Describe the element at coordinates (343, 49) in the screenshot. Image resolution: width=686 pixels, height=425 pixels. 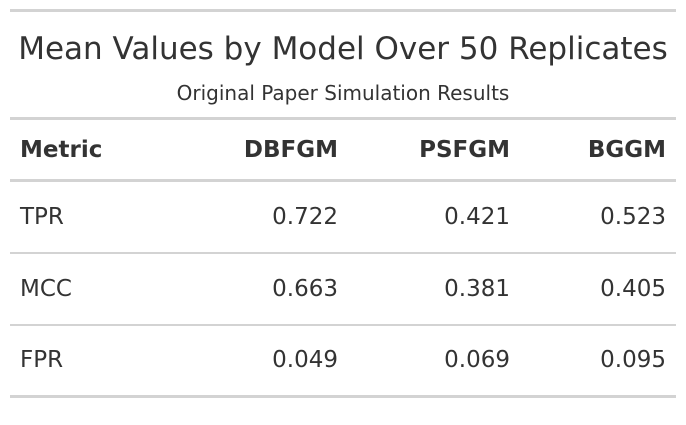
I see `table-title: Mean Values by Model Over 50 Replicates` at that location.